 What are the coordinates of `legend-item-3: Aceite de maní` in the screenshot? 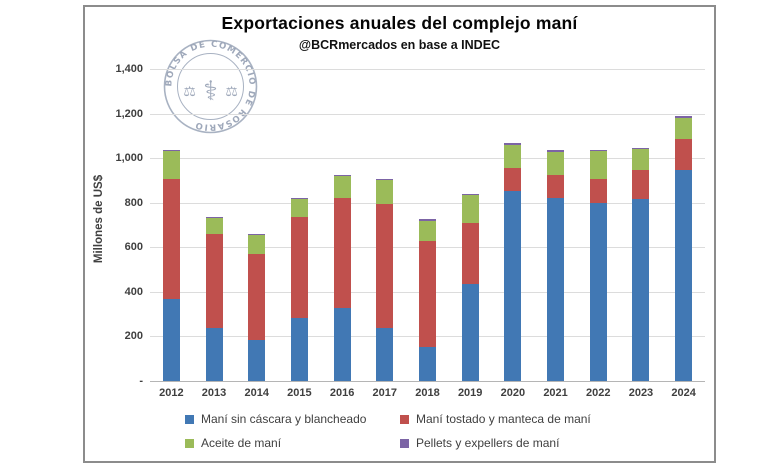 It's located at (292, 443).